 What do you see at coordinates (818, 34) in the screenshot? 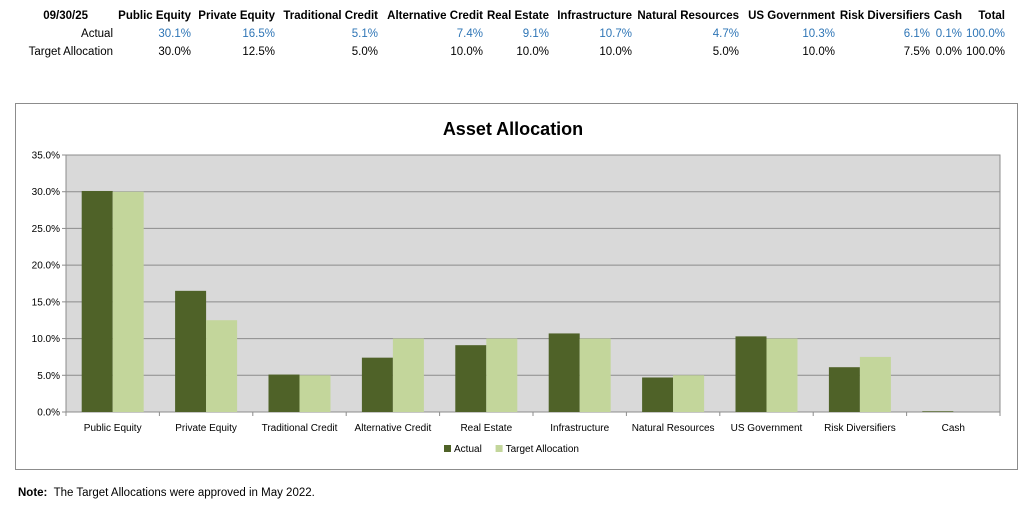
I see `table-cell: 10.3%` at bounding box center [818, 34].